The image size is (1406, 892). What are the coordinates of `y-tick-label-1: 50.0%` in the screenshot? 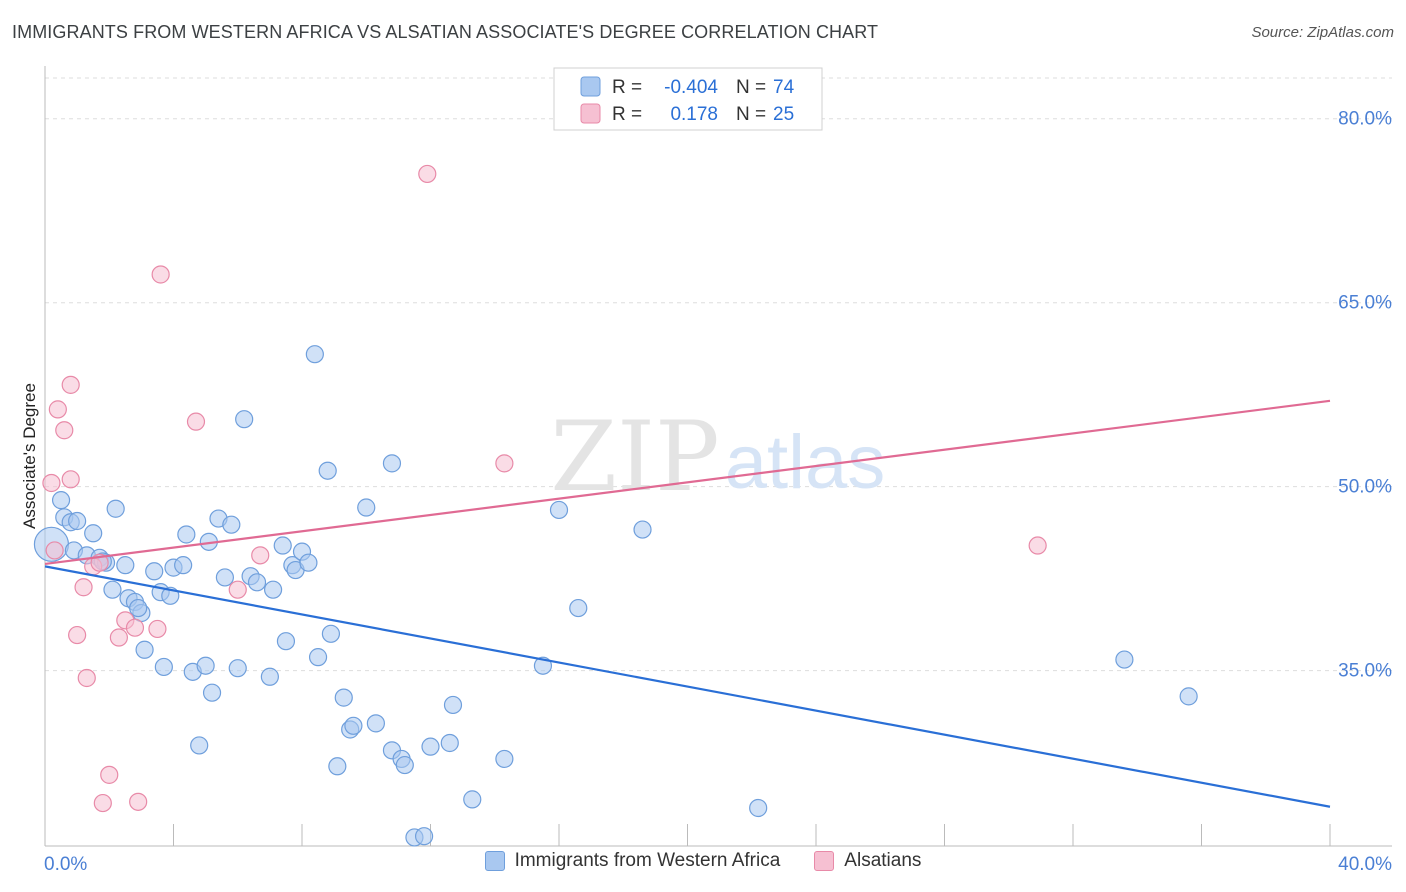 It's located at (1365, 487).